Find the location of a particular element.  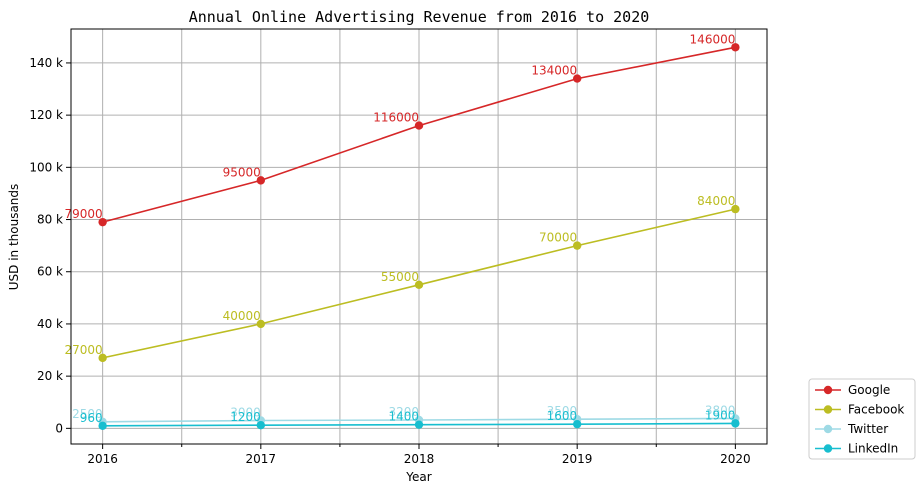

data-label-linkedin: 1600 is located at coordinates (562, 416).